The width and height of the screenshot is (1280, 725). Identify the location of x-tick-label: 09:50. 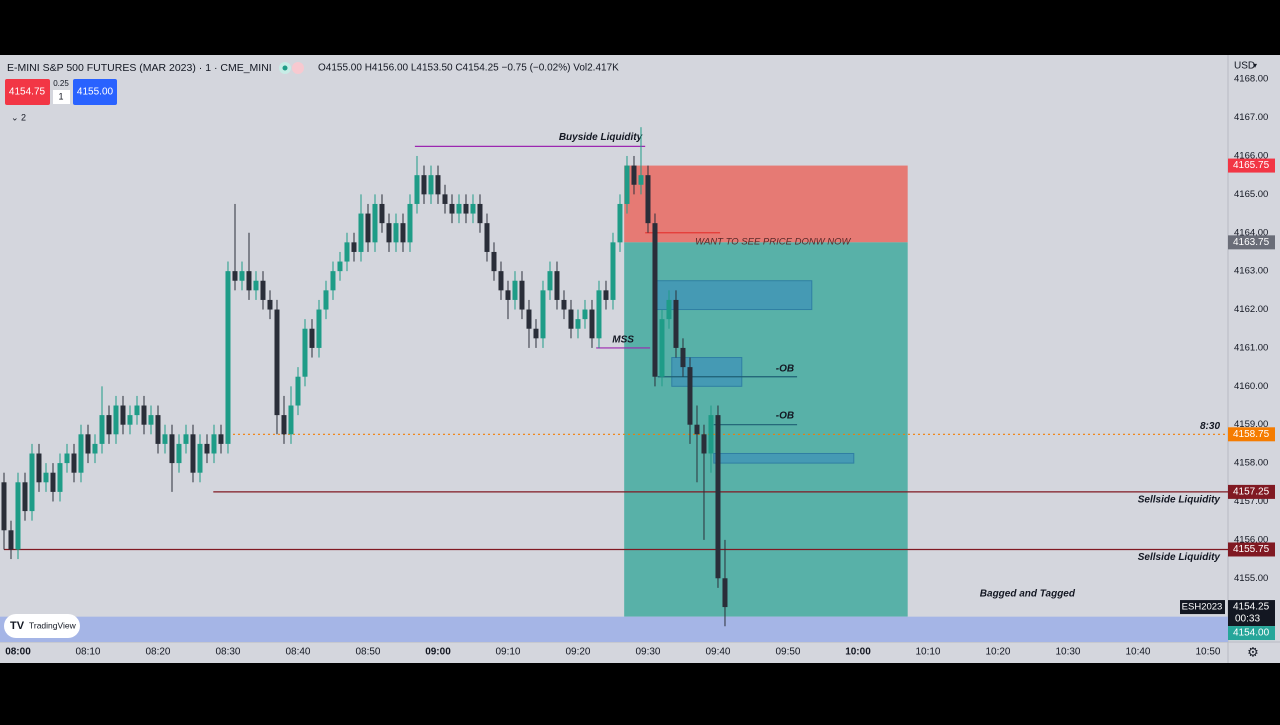
(787, 652).